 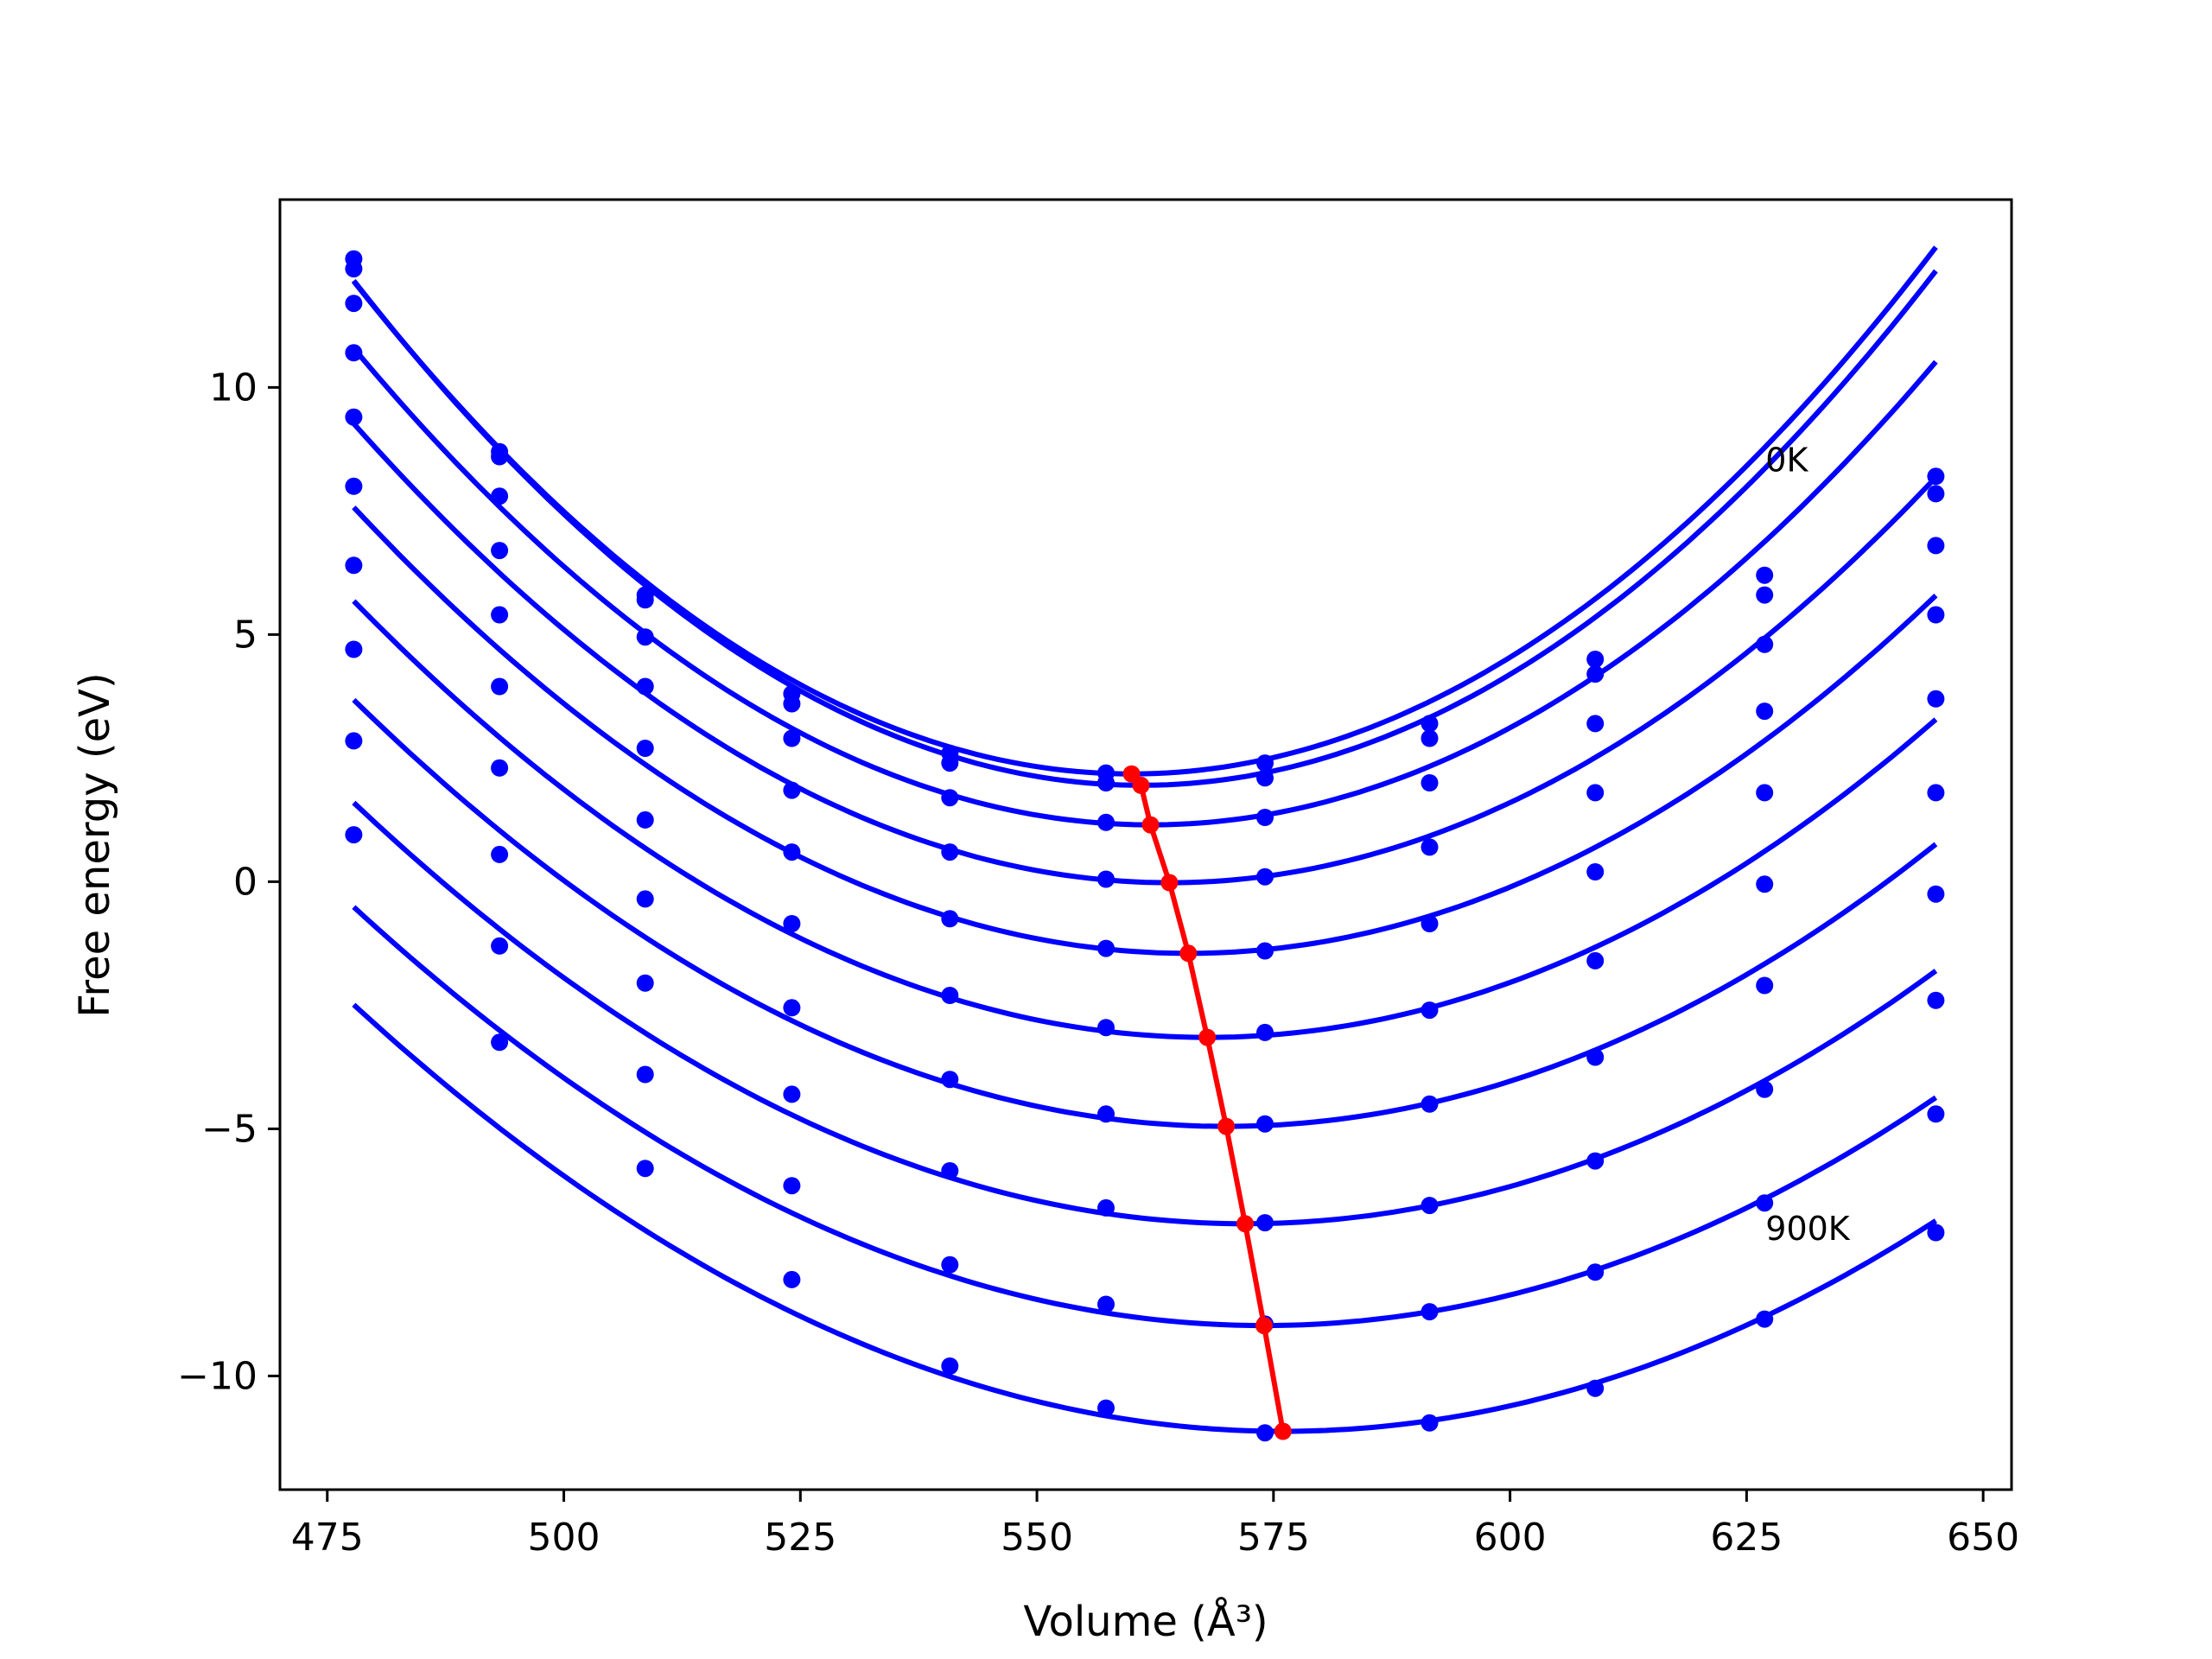 What do you see at coordinates (217, 1376) in the screenshot?
I see `y-tick-label-0: −10` at bounding box center [217, 1376].